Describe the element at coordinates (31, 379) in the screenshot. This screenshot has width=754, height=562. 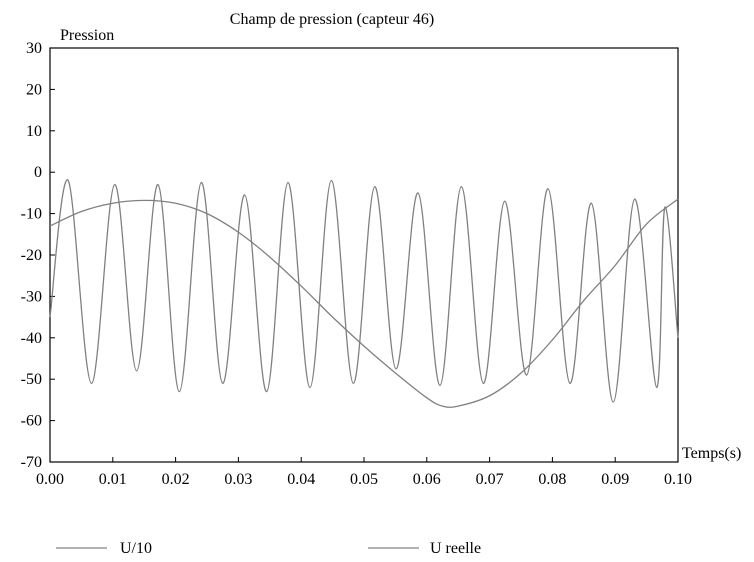
I see `y-tick-label: -50` at that location.